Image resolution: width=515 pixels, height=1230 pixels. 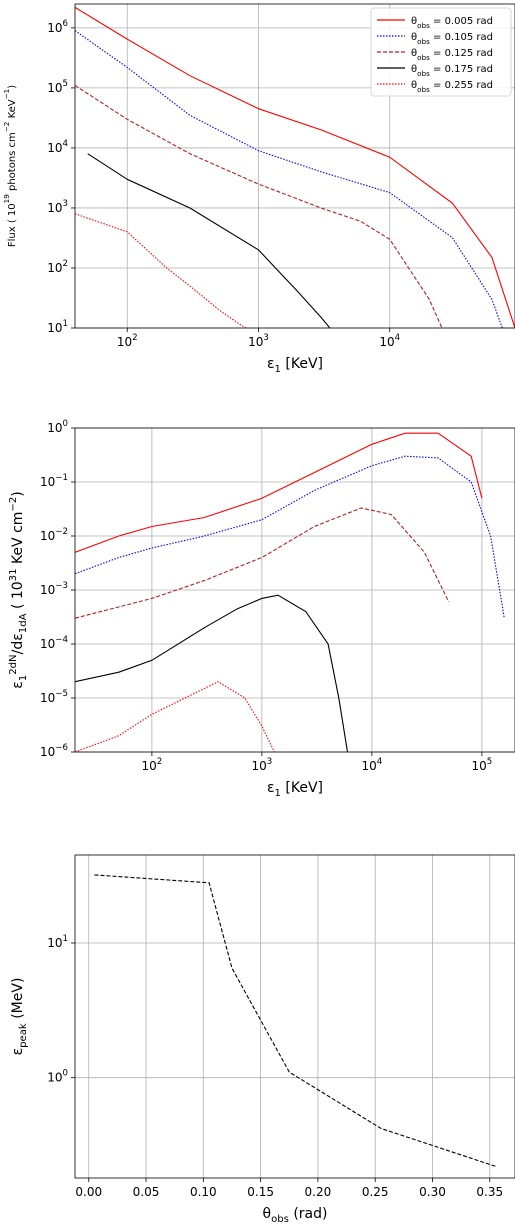 I want to click on x-tick-label: 0.25, so click(x=375, y=1192).